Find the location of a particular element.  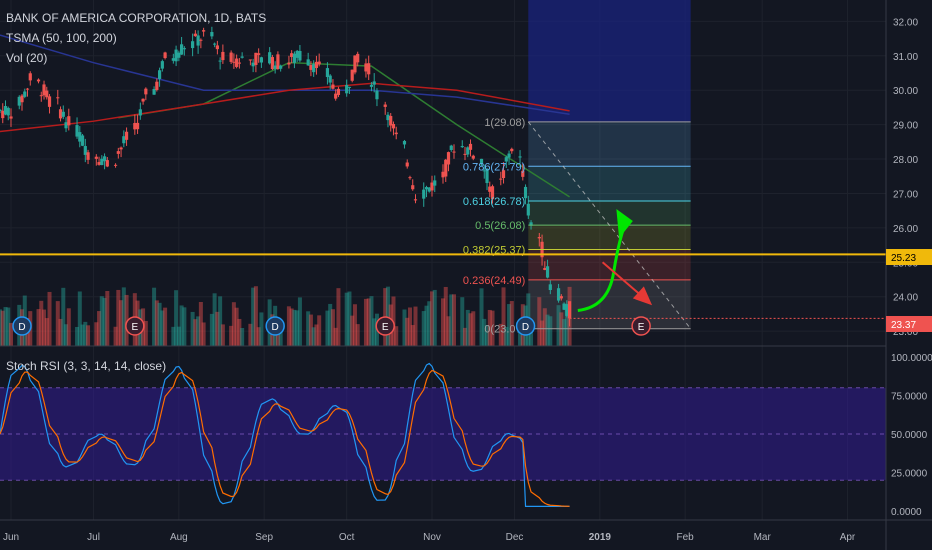

event-badge is located at coordinates (22, 326).